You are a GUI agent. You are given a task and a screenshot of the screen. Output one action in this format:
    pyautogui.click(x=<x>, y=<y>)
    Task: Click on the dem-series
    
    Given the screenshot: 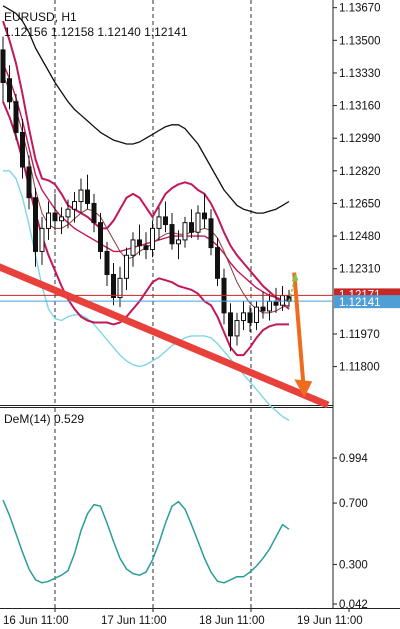 What is the action you would take?
    pyautogui.click(x=146, y=541)
    